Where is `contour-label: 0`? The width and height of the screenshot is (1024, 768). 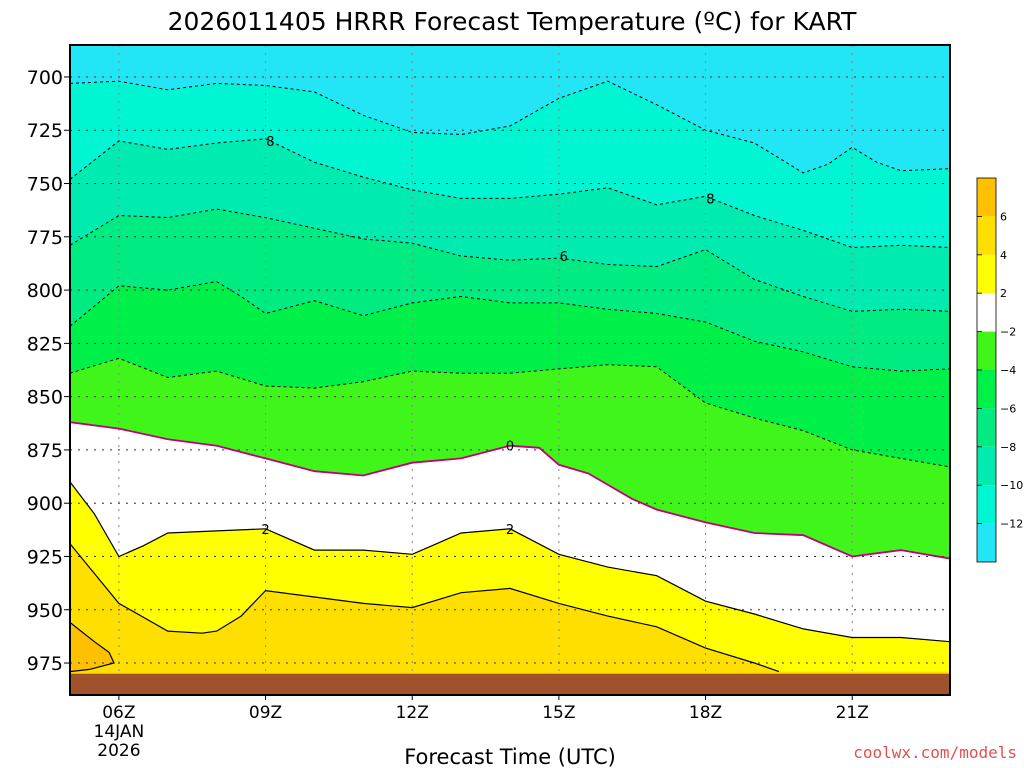 contour-label: 0 is located at coordinates (510, 447).